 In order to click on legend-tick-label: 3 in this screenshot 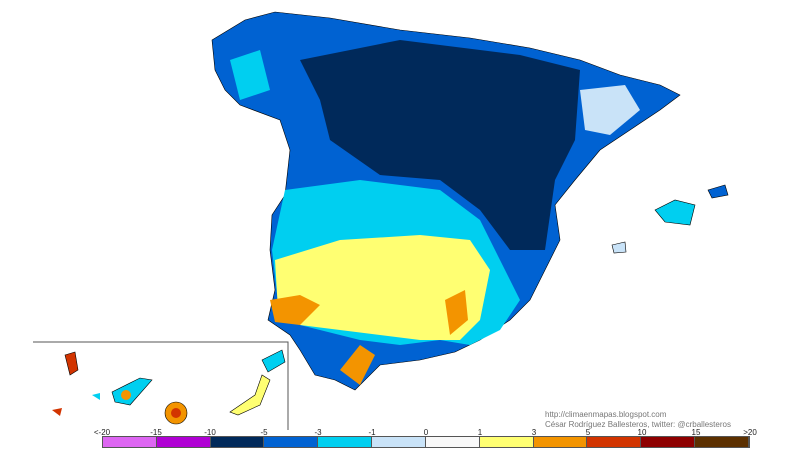, I will do `click(534, 432)`.